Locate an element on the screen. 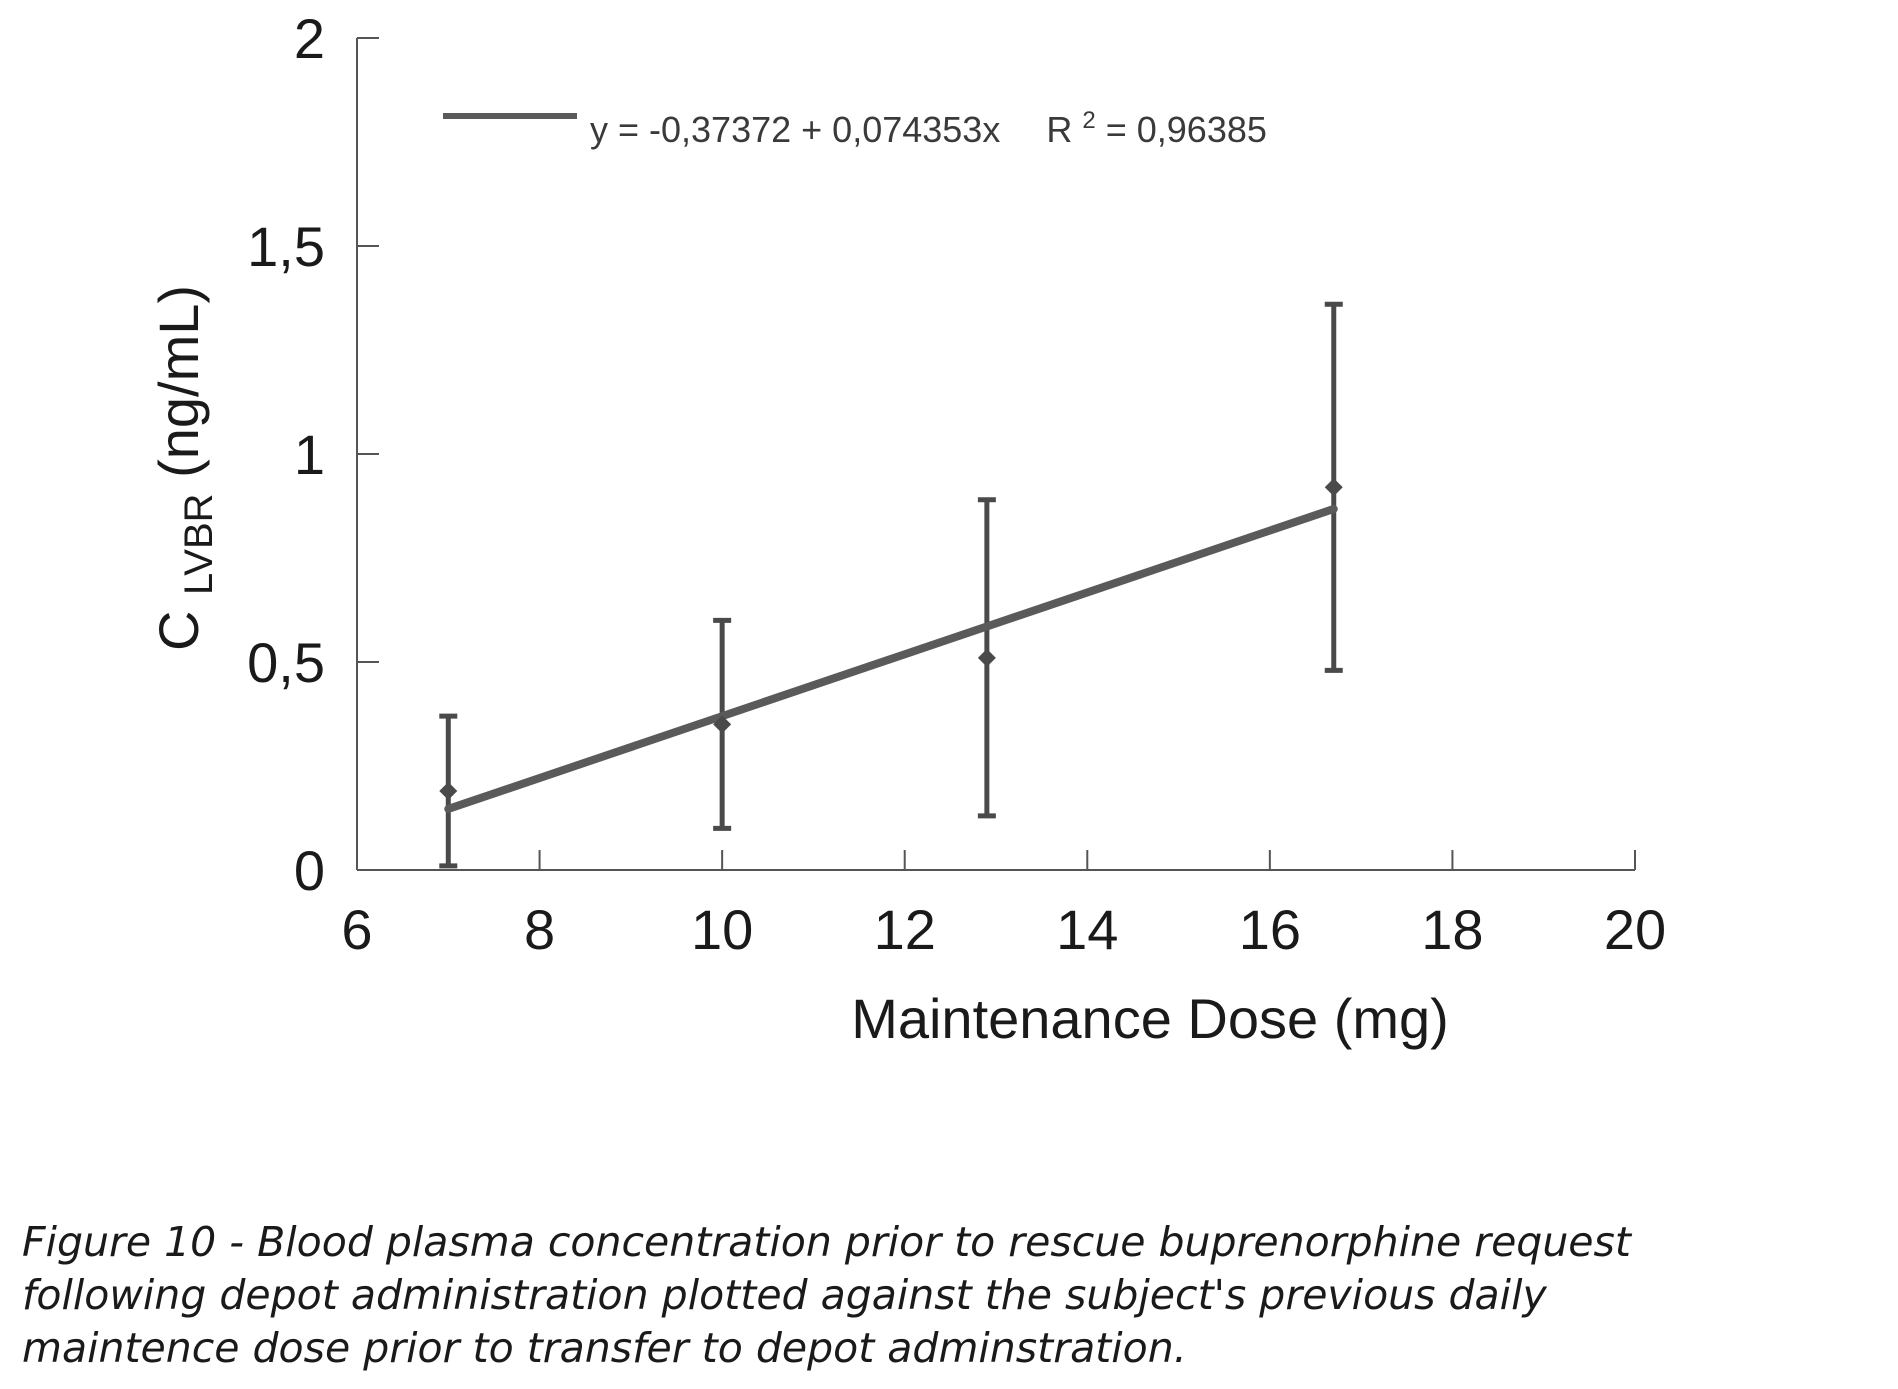 The image size is (1898, 1389). legend-r2-value: = 0,96385 is located at coordinates (1186, 129).